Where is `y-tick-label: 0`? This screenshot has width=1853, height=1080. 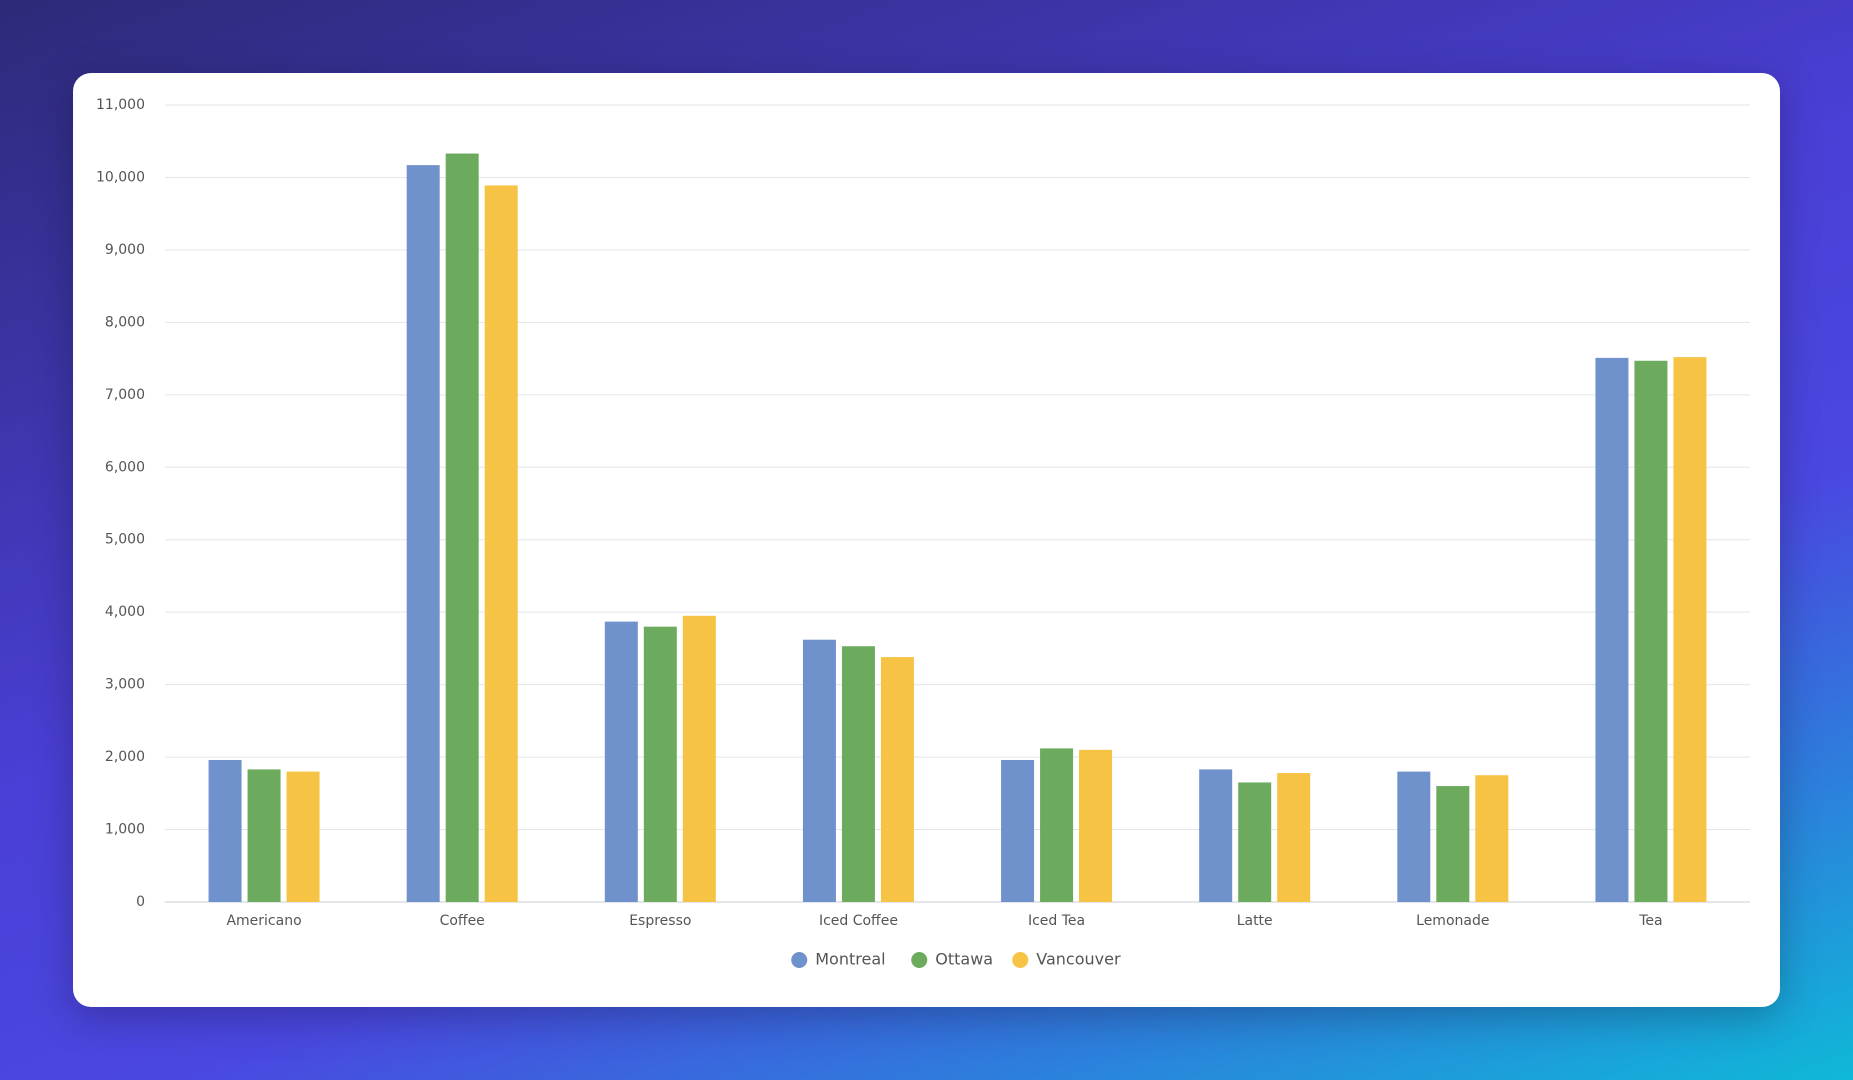 y-tick-label: 0 is located at coordinates (140, 902).